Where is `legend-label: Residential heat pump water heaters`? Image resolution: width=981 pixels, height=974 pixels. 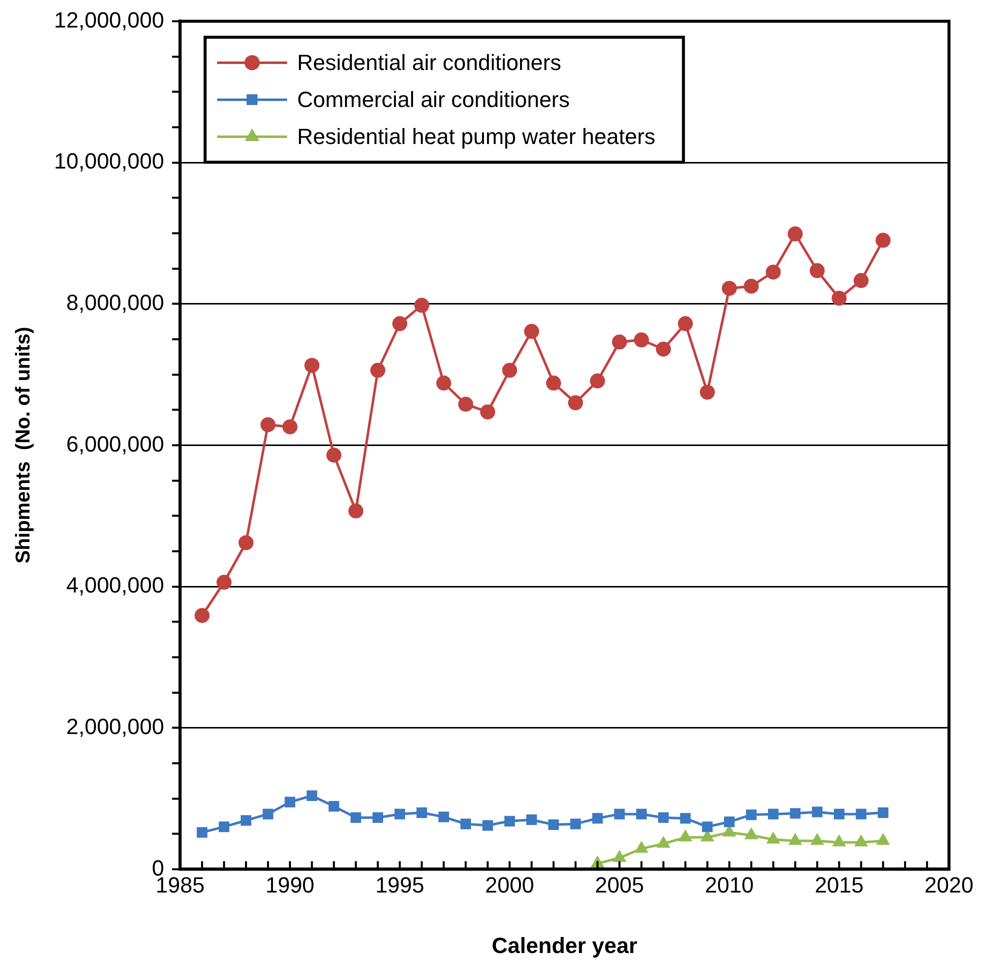 legend-label: Residential heat pump water heaters is located at coordinates (476, 136).